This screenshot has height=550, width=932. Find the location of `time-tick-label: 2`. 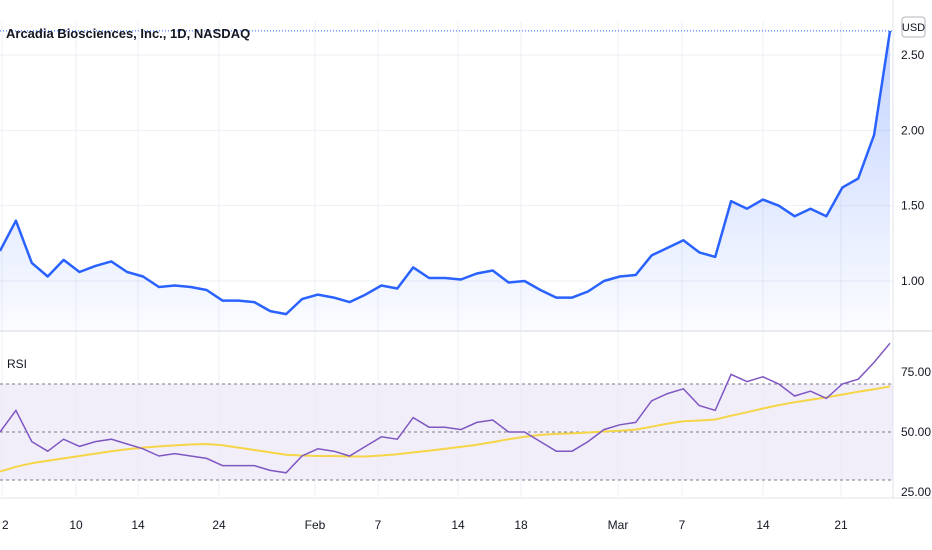

time-tick-label: 2 is located at coordinates (5, 525).